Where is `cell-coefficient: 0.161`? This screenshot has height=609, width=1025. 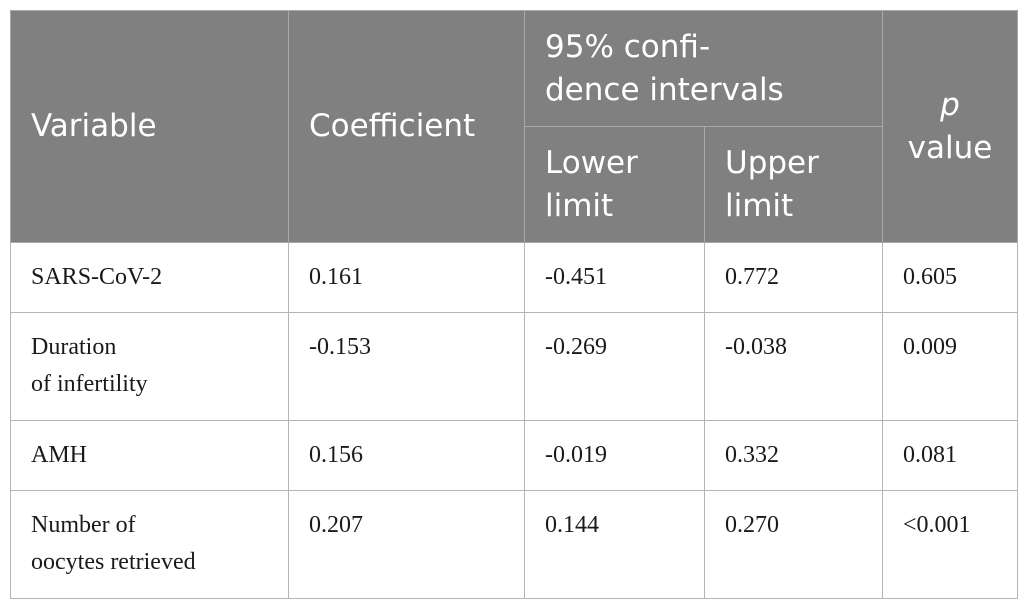
cell-coefficient: 0.161 is located at coordinates (406, 277).